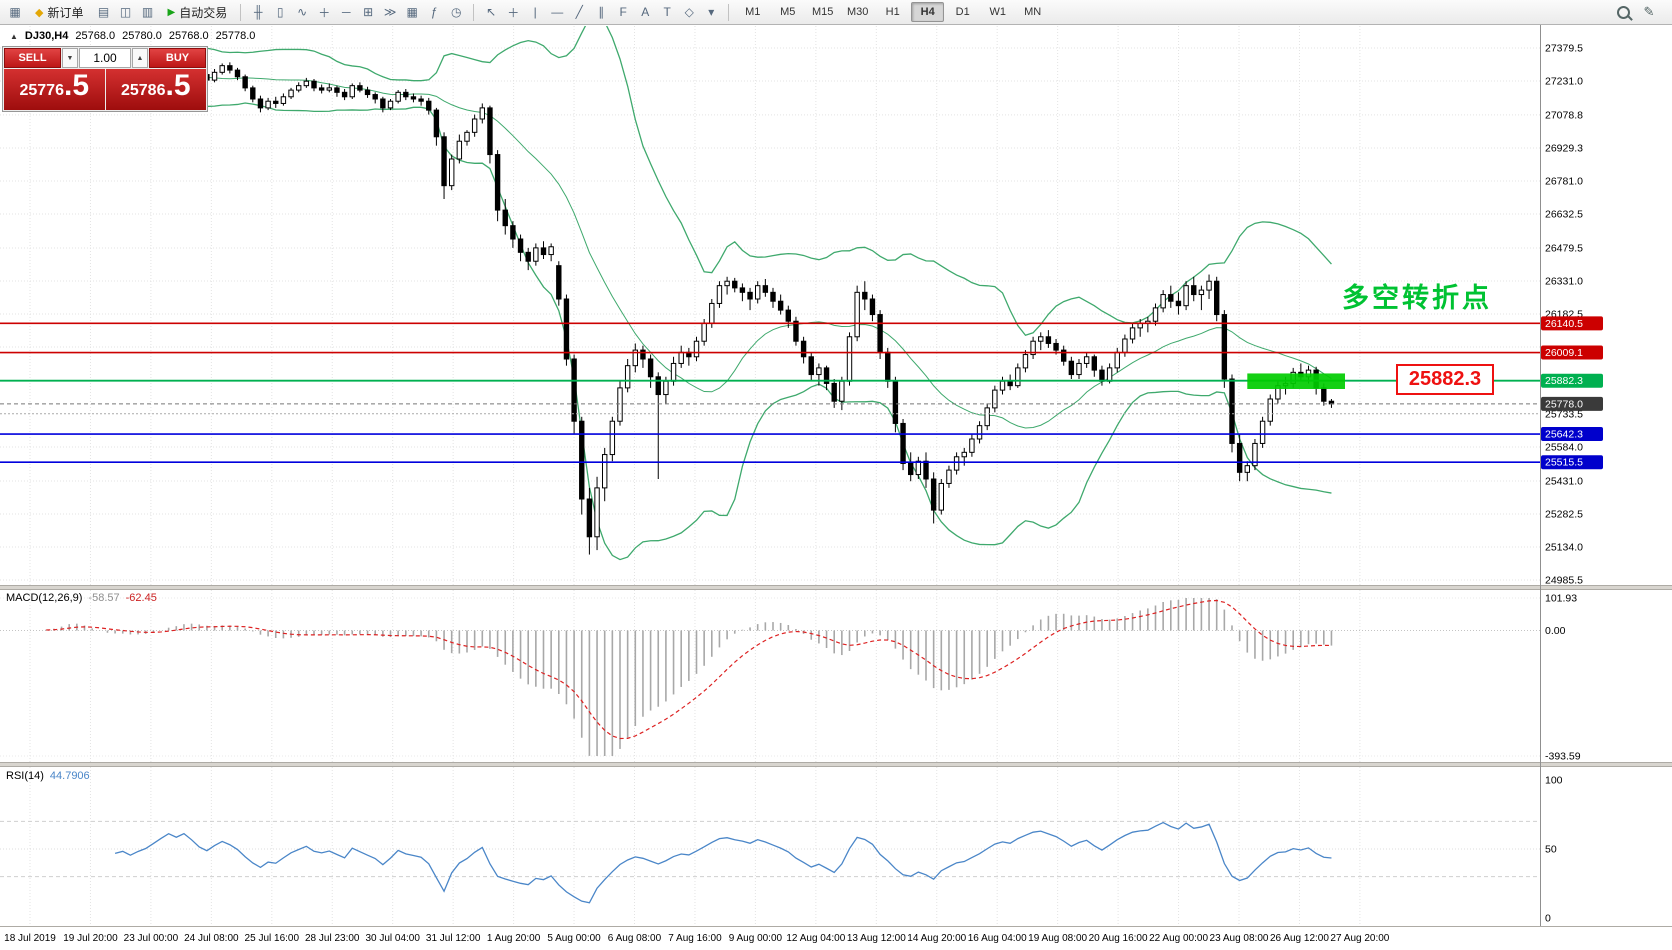  Describe the element at coordinates (711, 12) in the screenshot. I see `more-tools-icon: ▾` at that location.